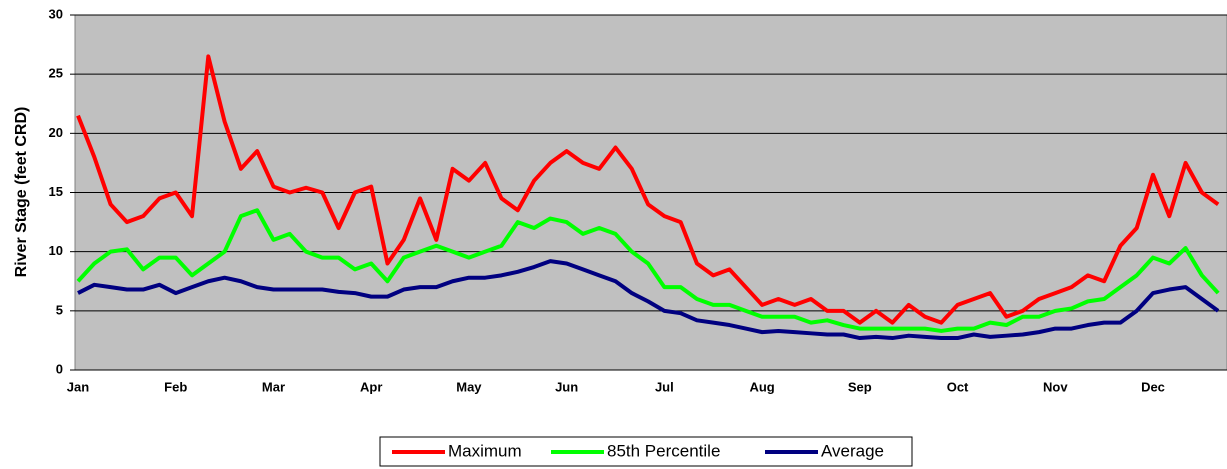 The width and height of the screenshot is (1227, 469). What do you see at coordinates (566, 386) in the screenshot?
I see `x-tick-label: Jun` at bounding box center [566, 386].